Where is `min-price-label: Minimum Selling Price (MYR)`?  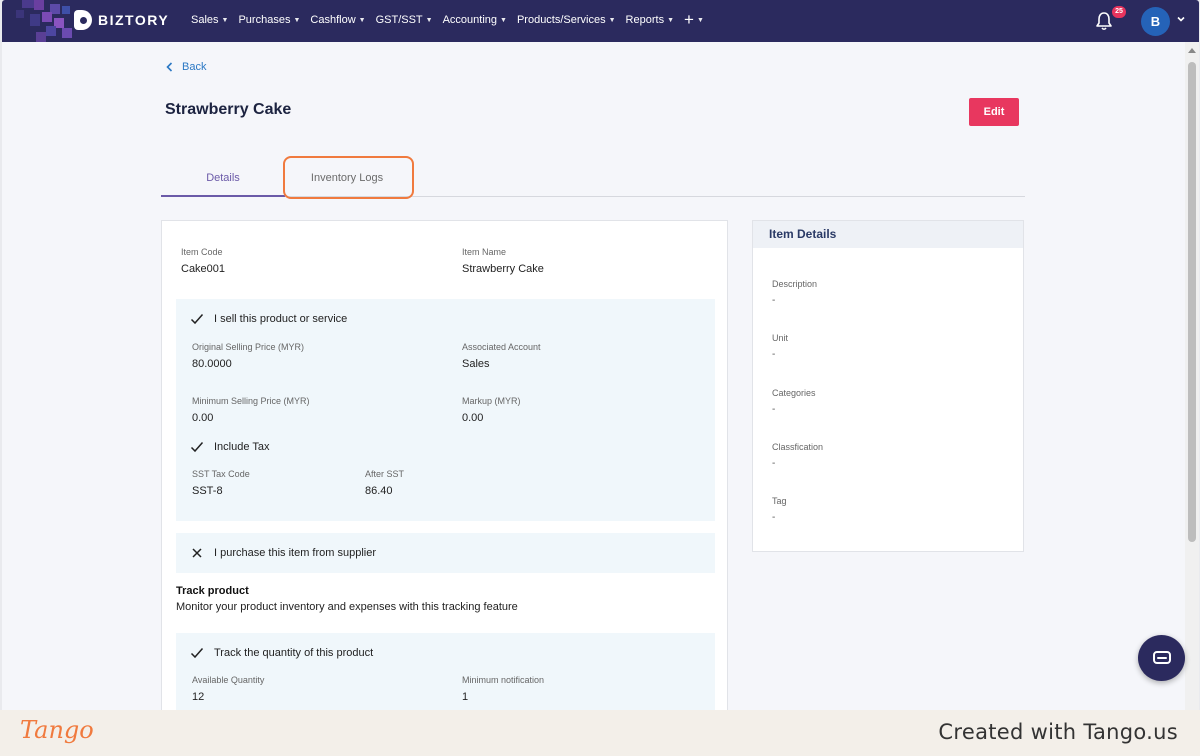 min-price-label: Minimum Selling Price (MYR) is located at coordinates (251, 401).